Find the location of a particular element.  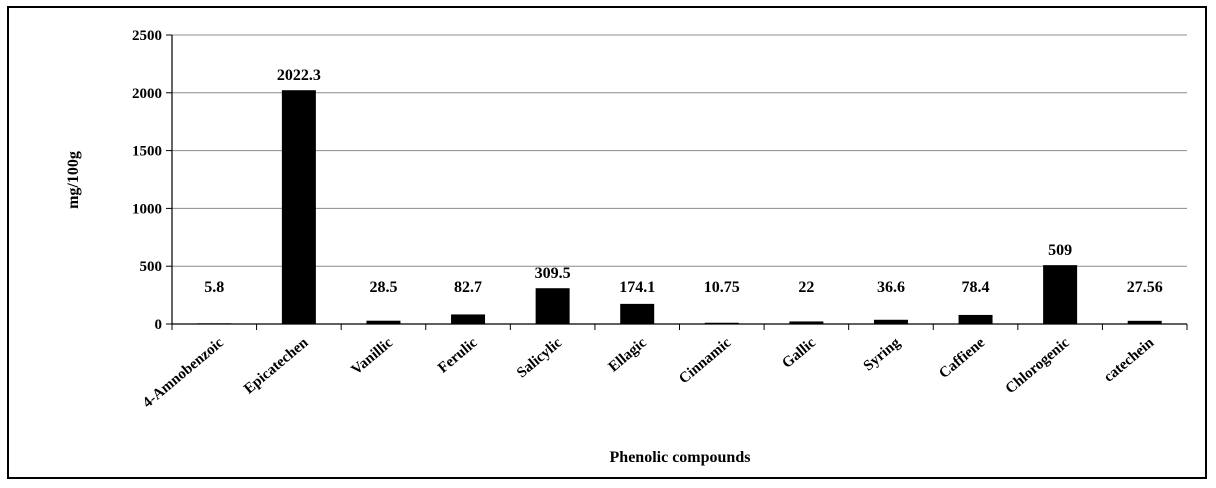

data-label: 10.75 is located at coordinates (722, 287).